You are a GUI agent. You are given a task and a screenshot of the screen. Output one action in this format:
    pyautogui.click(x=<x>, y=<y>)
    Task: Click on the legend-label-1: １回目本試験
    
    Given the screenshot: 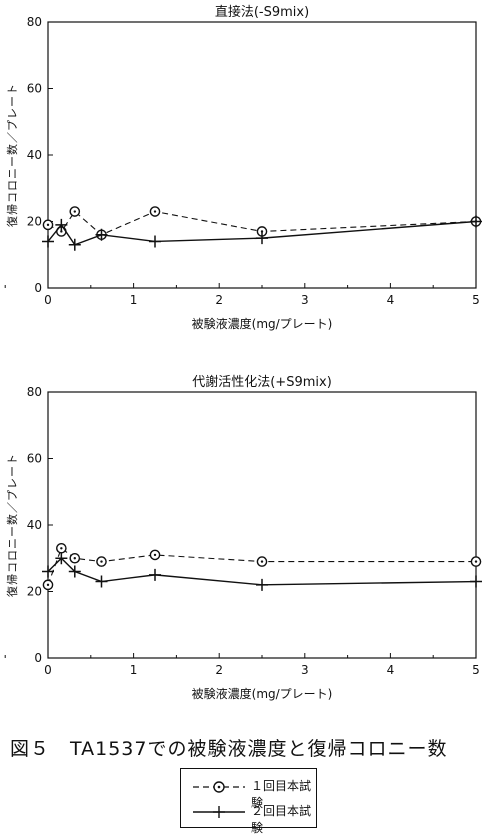 What is the action you would take?
    pyautogui.click(x=281, y=794)
    